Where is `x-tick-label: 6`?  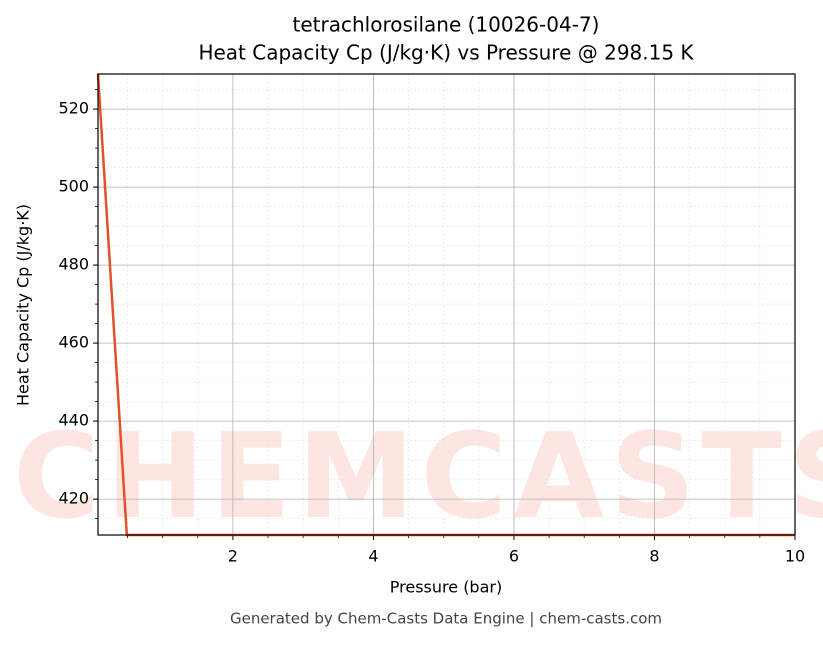 x-tick-label: 6 is located at coordinates (514, 556).